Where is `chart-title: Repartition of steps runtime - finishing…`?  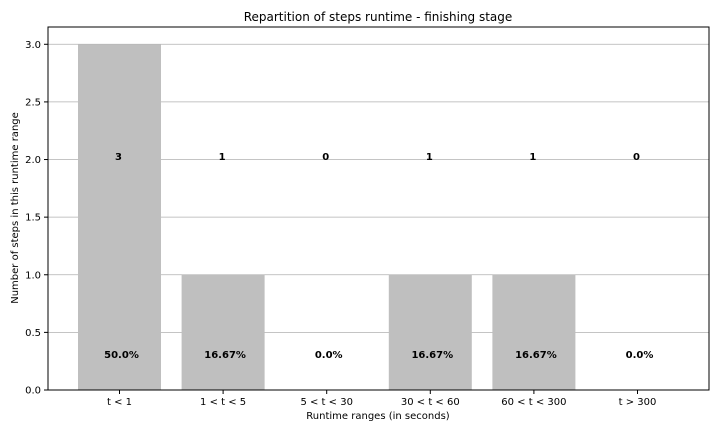
chart-title: Repartition of steps runtime - finishing… is located at coordinates (378, 17).